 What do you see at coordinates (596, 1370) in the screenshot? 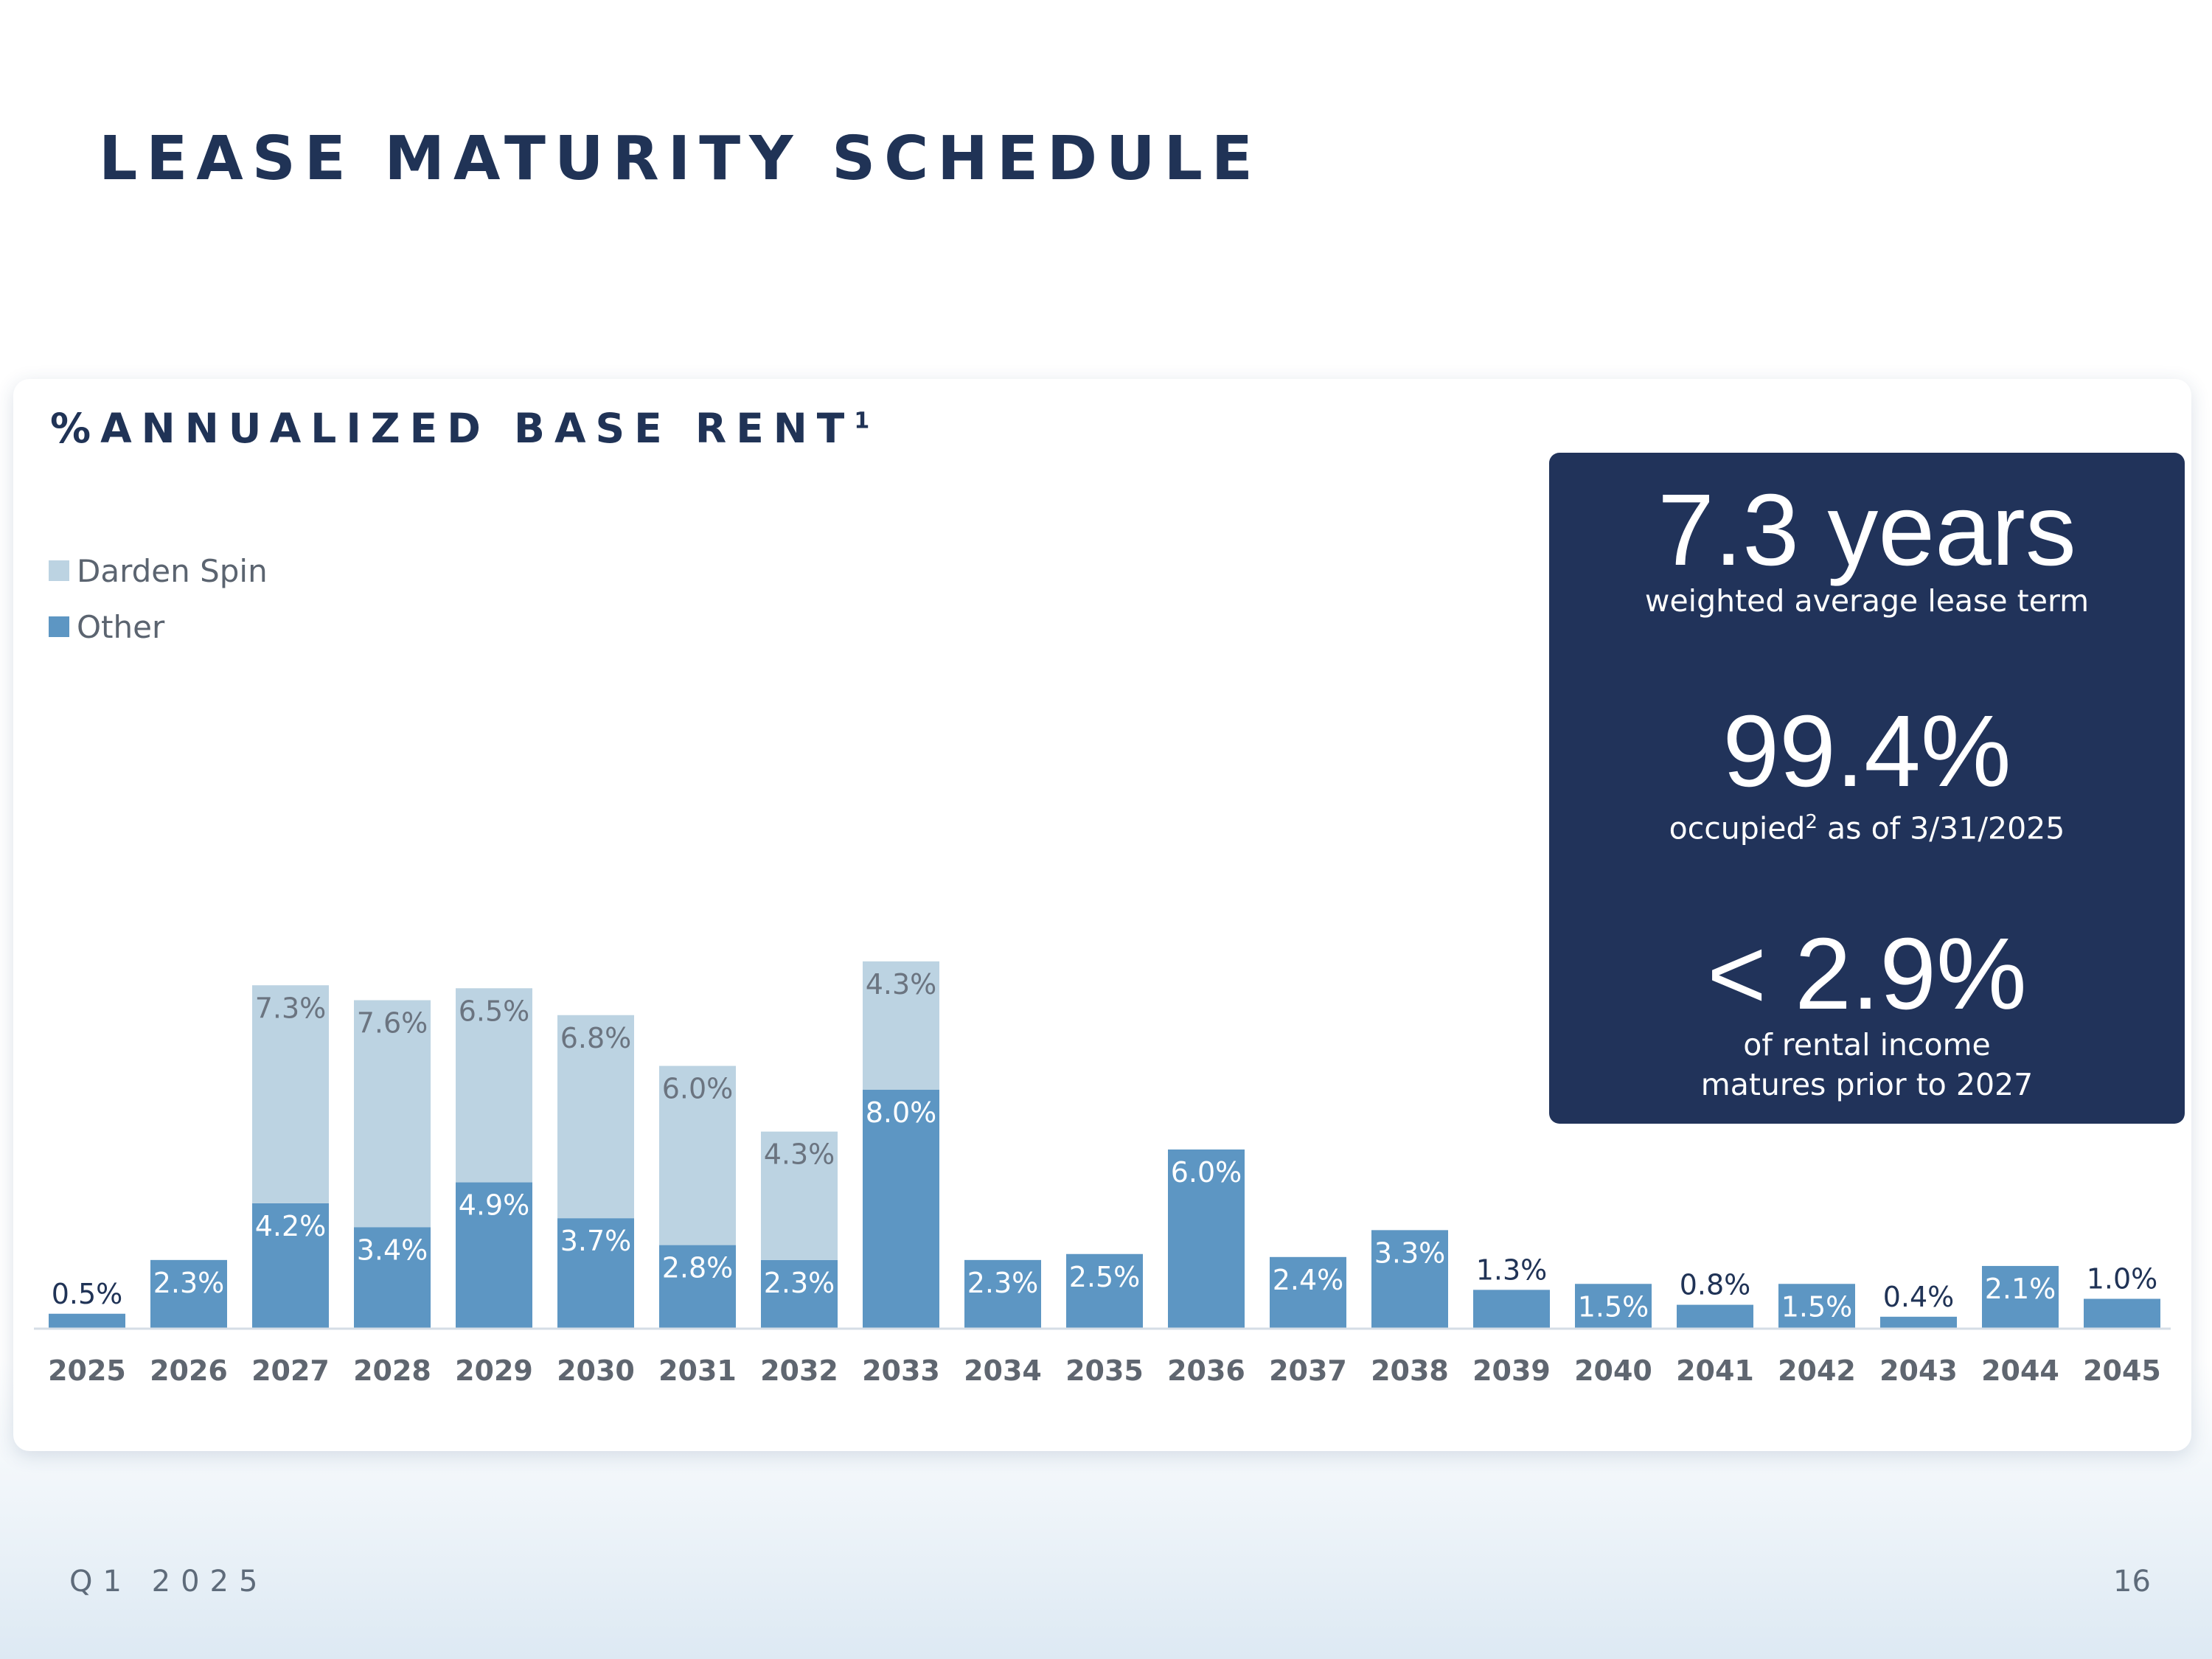
I see `x-tick-label-2030: 2030` at bounding box center [596, 1370].